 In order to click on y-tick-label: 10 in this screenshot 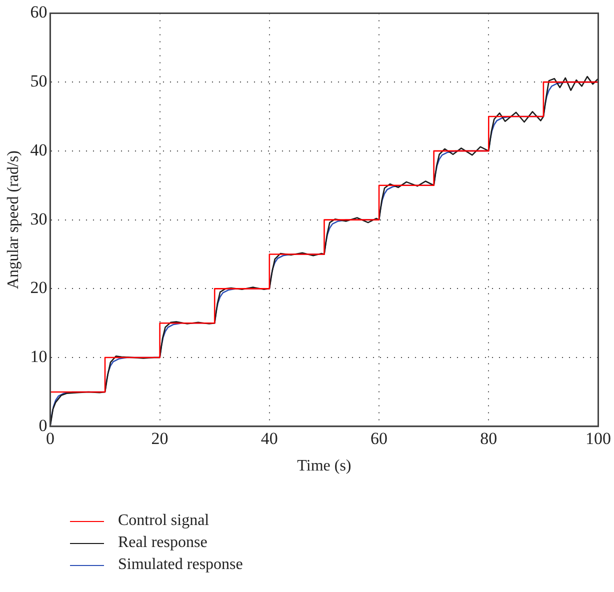, I will do `click(39, 356)`.